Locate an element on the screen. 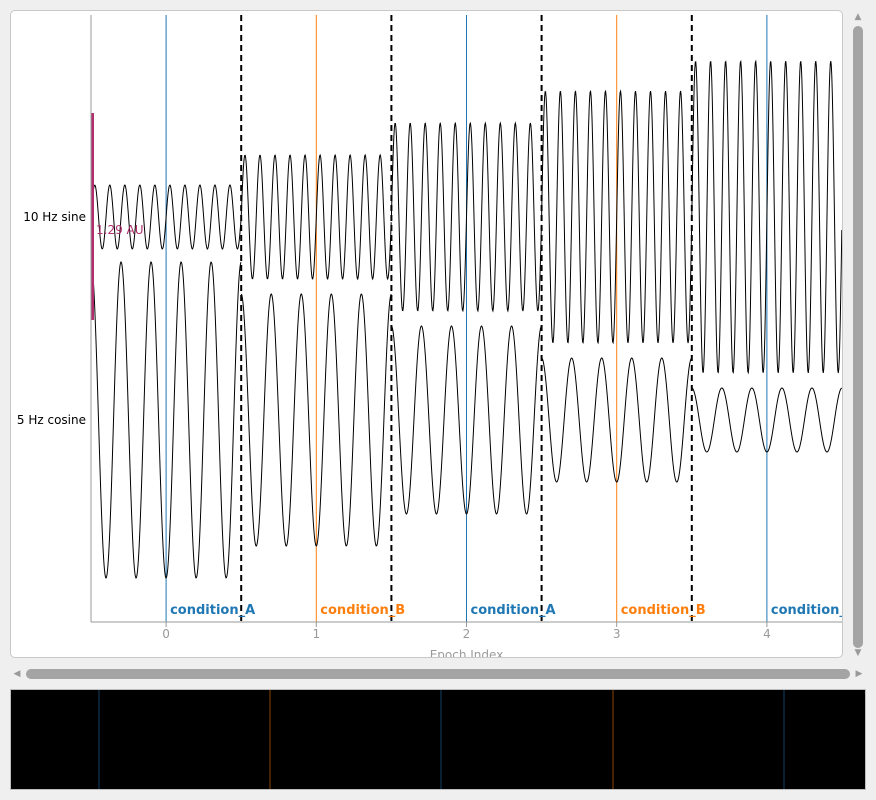  scale-bar is located at coordinates (92, 216).